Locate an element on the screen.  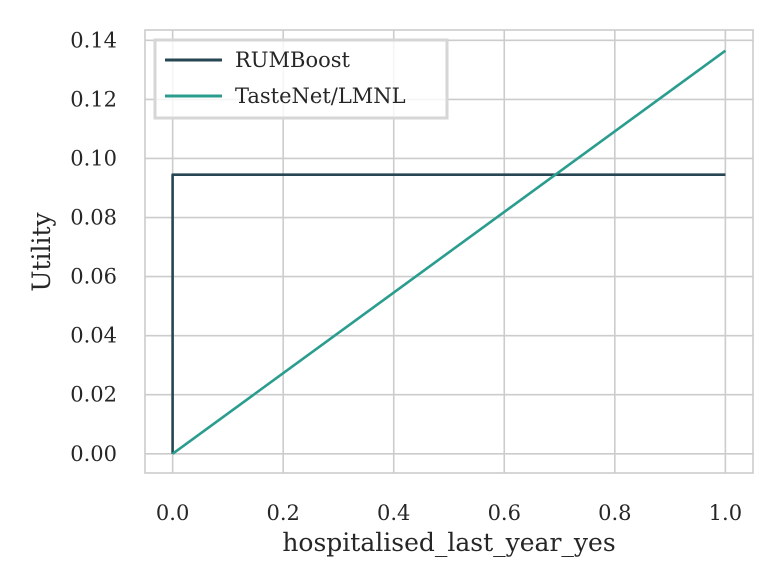
x-tick-label: 0.4 is located at coordinates (393, 513).